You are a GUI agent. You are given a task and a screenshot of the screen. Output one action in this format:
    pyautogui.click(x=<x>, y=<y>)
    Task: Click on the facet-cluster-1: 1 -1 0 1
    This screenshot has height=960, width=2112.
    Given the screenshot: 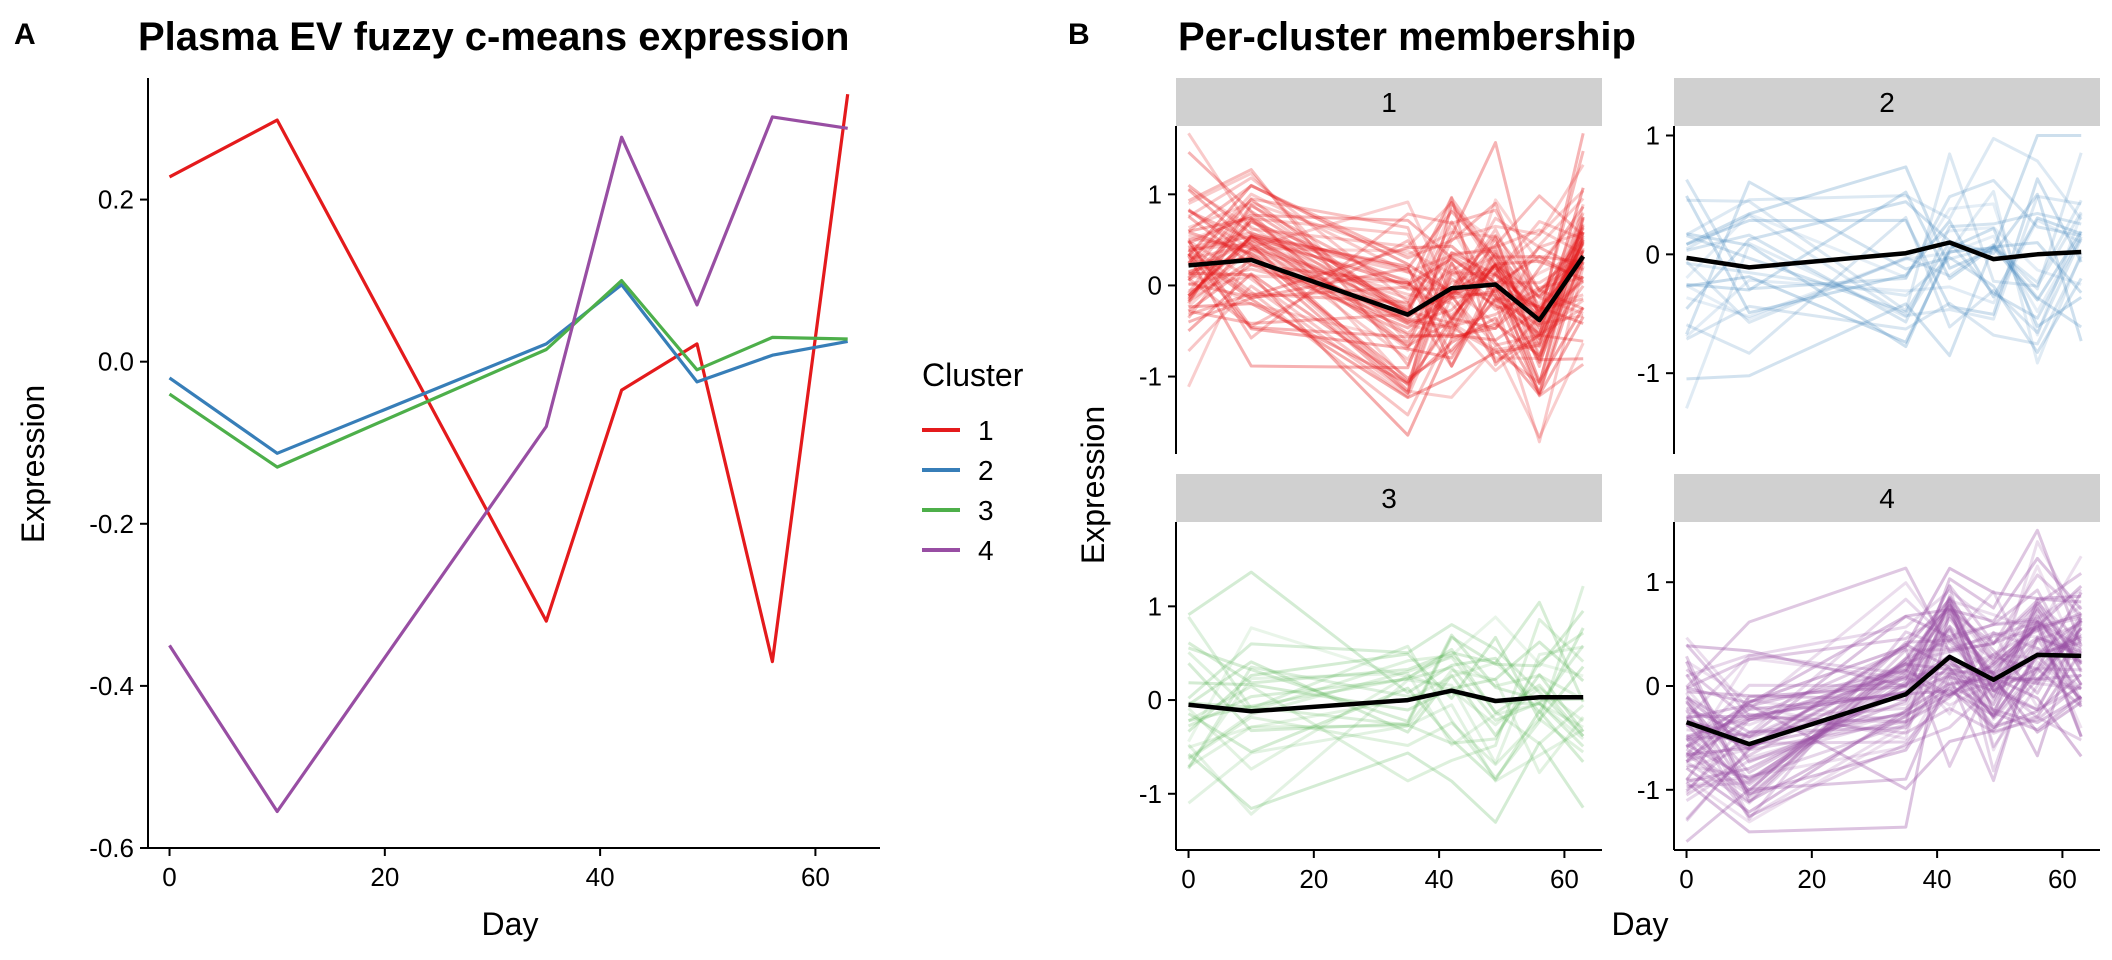 What is the action you would take?
    pyautogui.click(x=1370, y=266)
    